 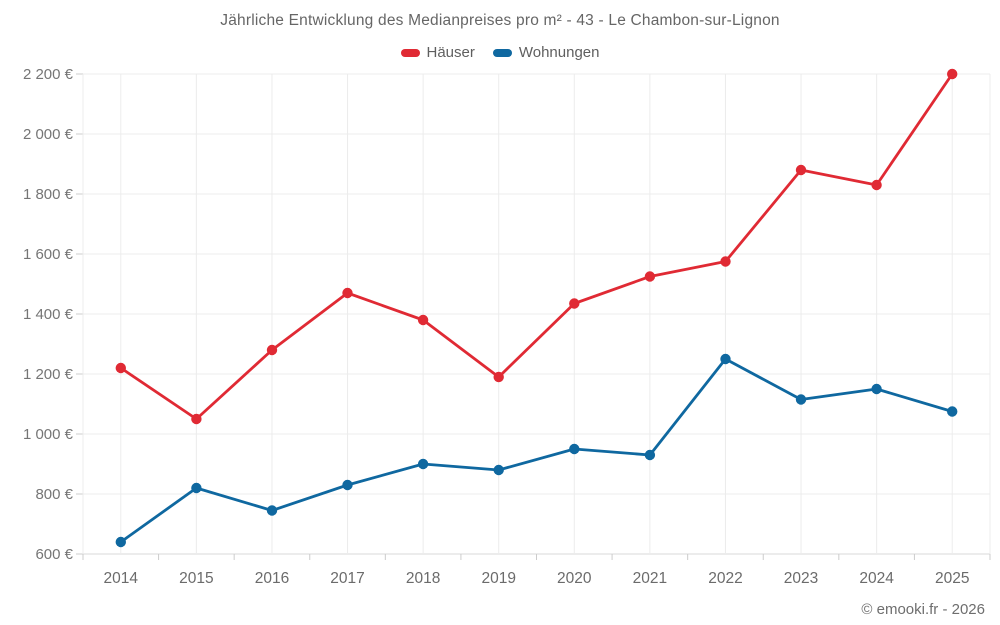 I want to click on legend-swatch-wohnungen-icon, so click(x=502, y=52).